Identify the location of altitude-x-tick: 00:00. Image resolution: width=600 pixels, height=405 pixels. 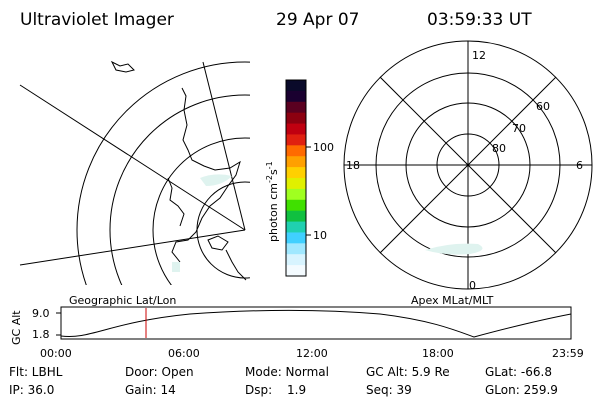
(56, 353).